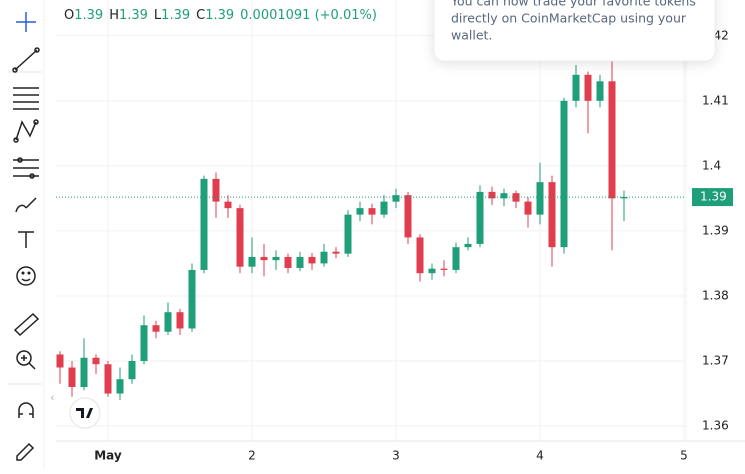 The width and height of the screenshot is (745, 474). What do you see at coordinates (26, 239) in the screenshot?
I see `text-tool` at bounding box center [26, 239].